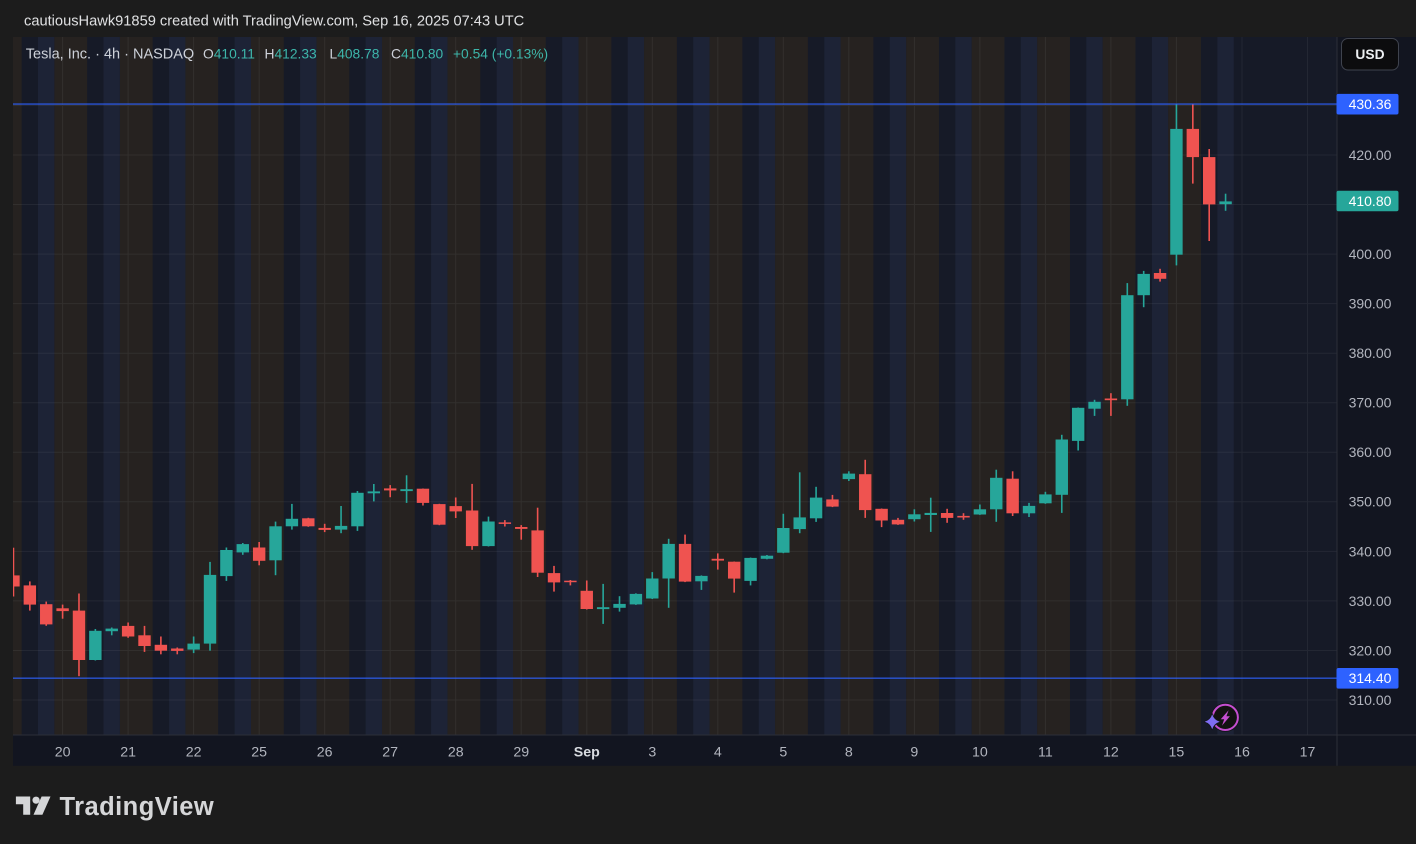  Describe the element at coordinates (1370, 304) in the screenshot. I see `svg-text: 390.00` at that location.